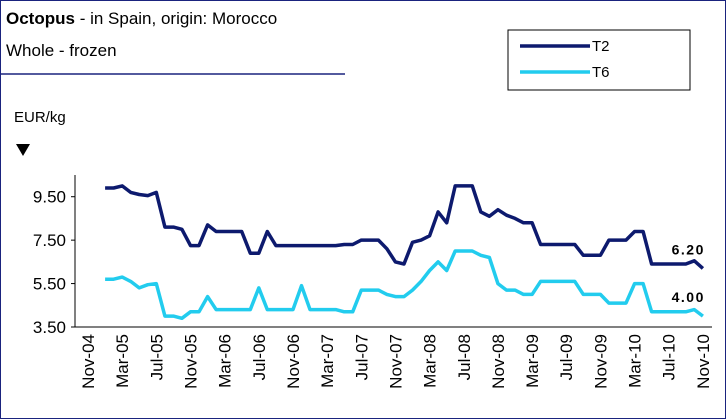  What do you see at coordinates (703, 361) in the screenshot?
I see `x-tick-label: Nov-10` at bounding box center [703, 361].